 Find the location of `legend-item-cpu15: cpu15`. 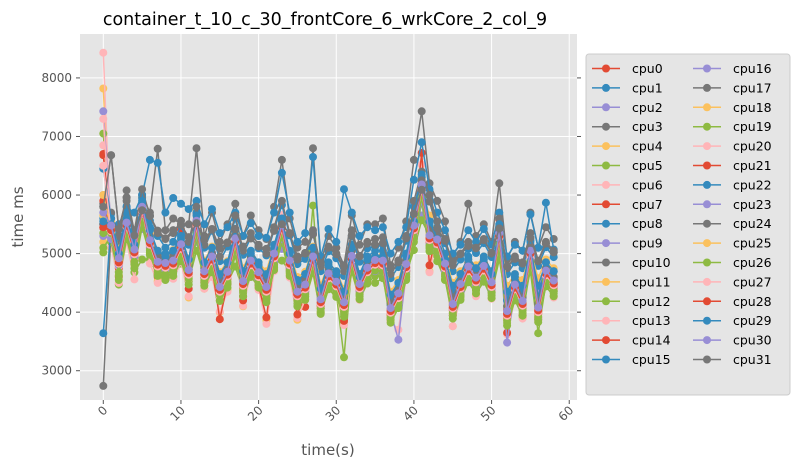

legend-item-cpu15: cpu15 is located at coordinates (631, 359).